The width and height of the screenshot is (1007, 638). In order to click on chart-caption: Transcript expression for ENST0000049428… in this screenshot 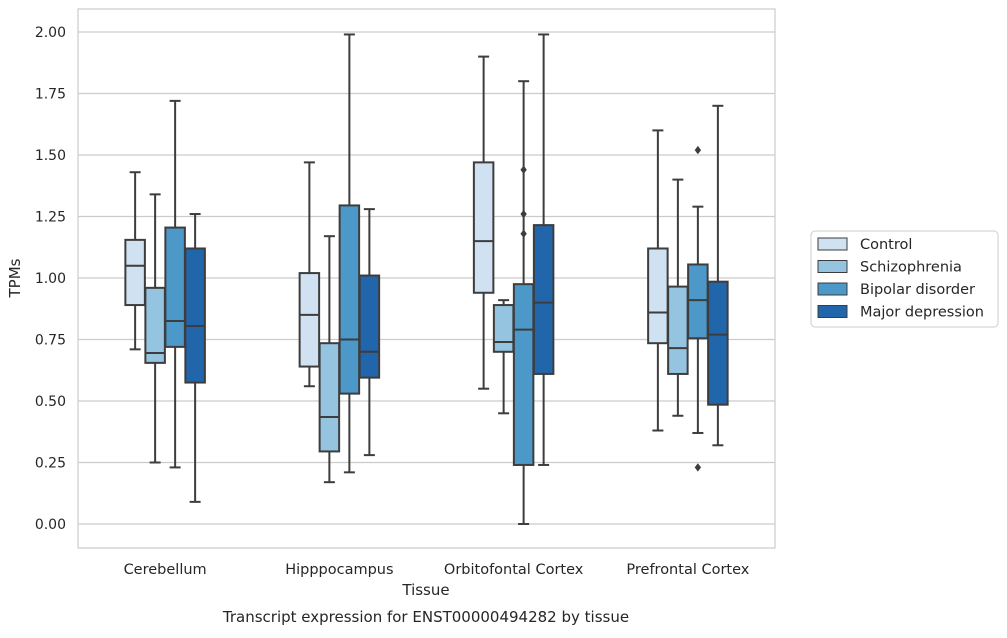, I will do `click(425, 617)`.